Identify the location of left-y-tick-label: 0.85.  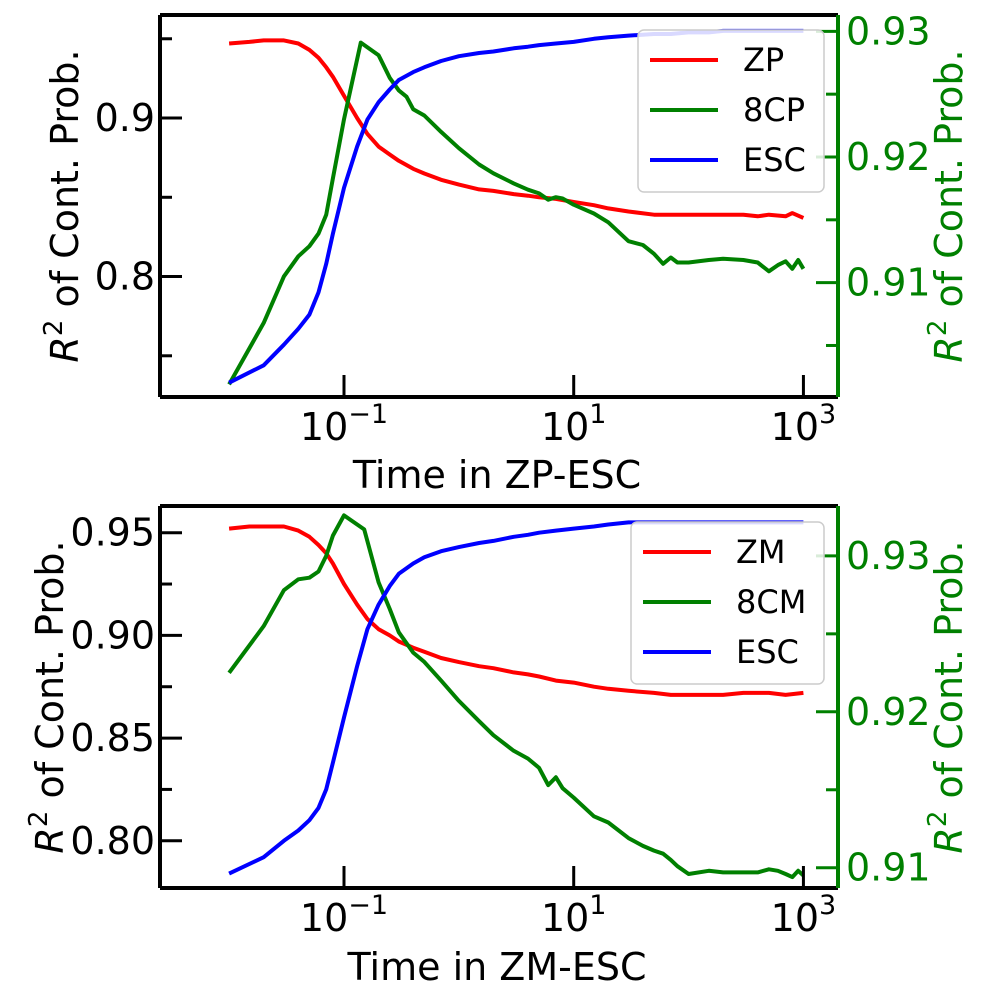
(112, 738).